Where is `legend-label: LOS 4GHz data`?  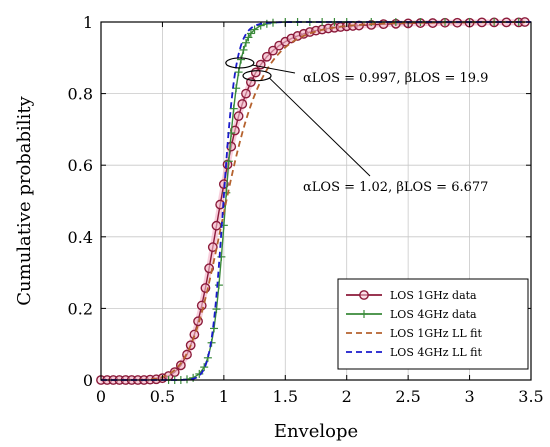 legend-label: LOS 4GHz data is located at coordinates (433, 314).